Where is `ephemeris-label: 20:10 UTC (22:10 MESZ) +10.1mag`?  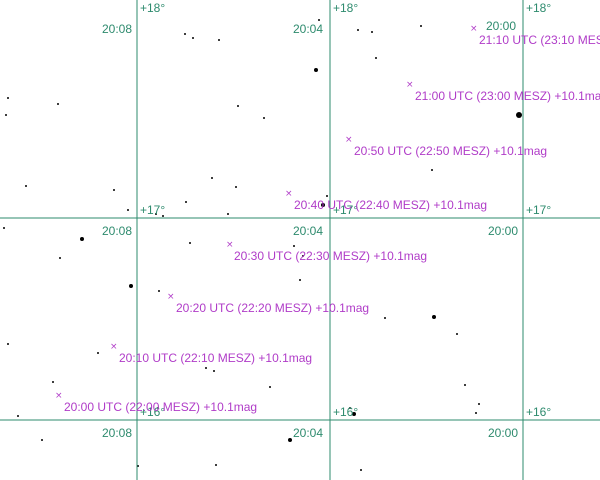 ephemeris-label: 20:10 UTC (22:10 MESZ) +10.1mag is located at coordinates (215, 358).